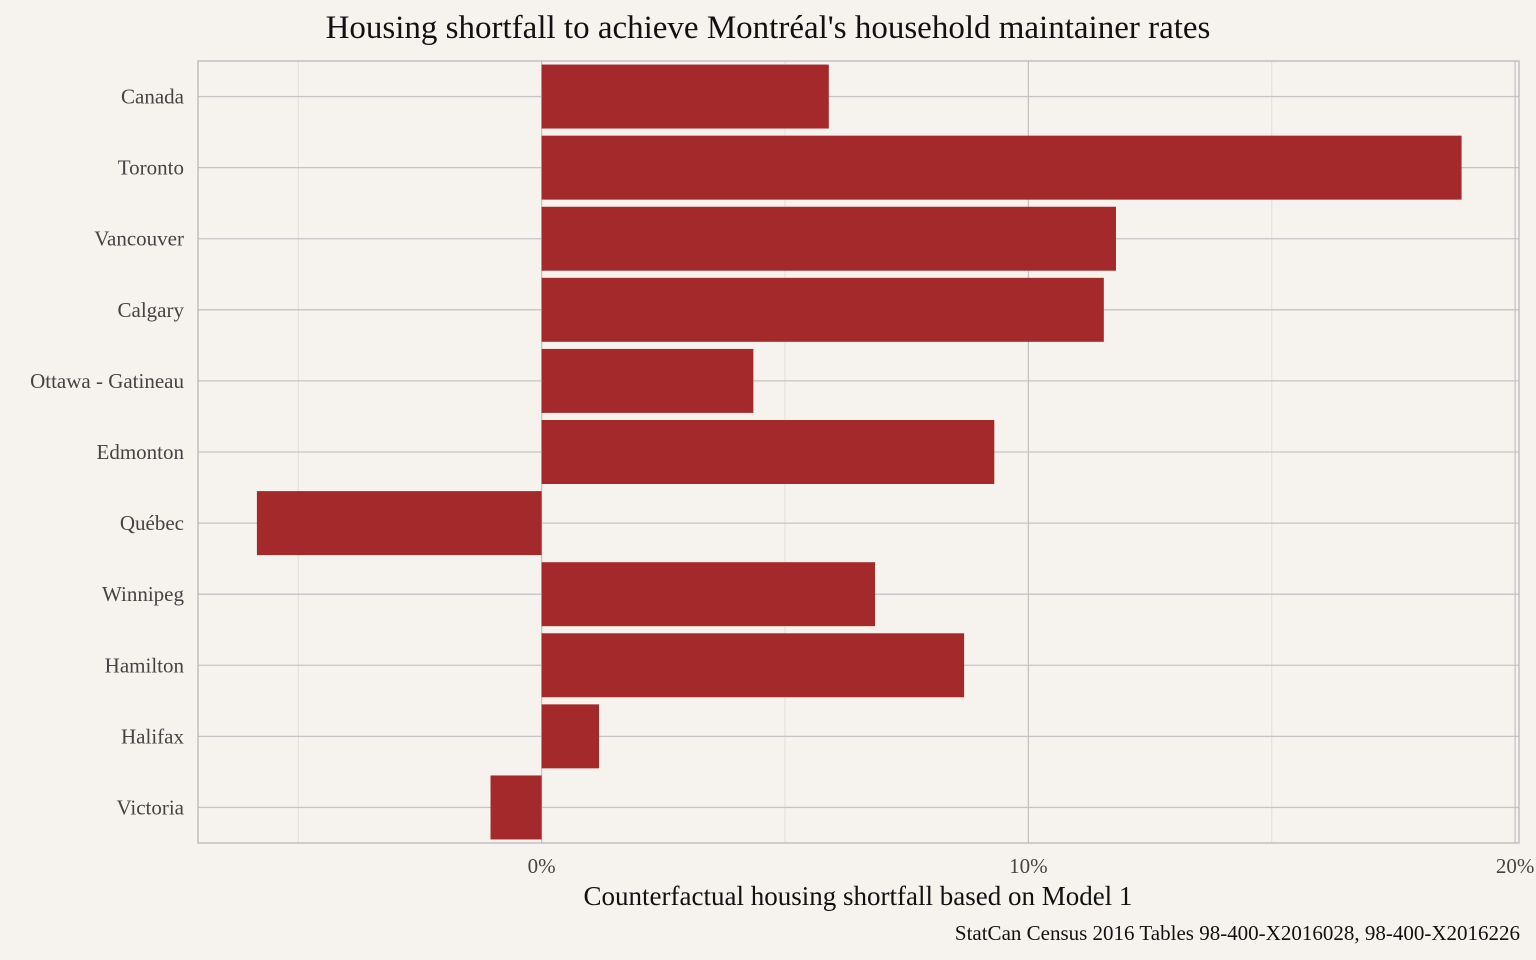  Describe the element at coordinates (542, 866) in the screenshot. I see `x-tick-label: 0%` at that location.